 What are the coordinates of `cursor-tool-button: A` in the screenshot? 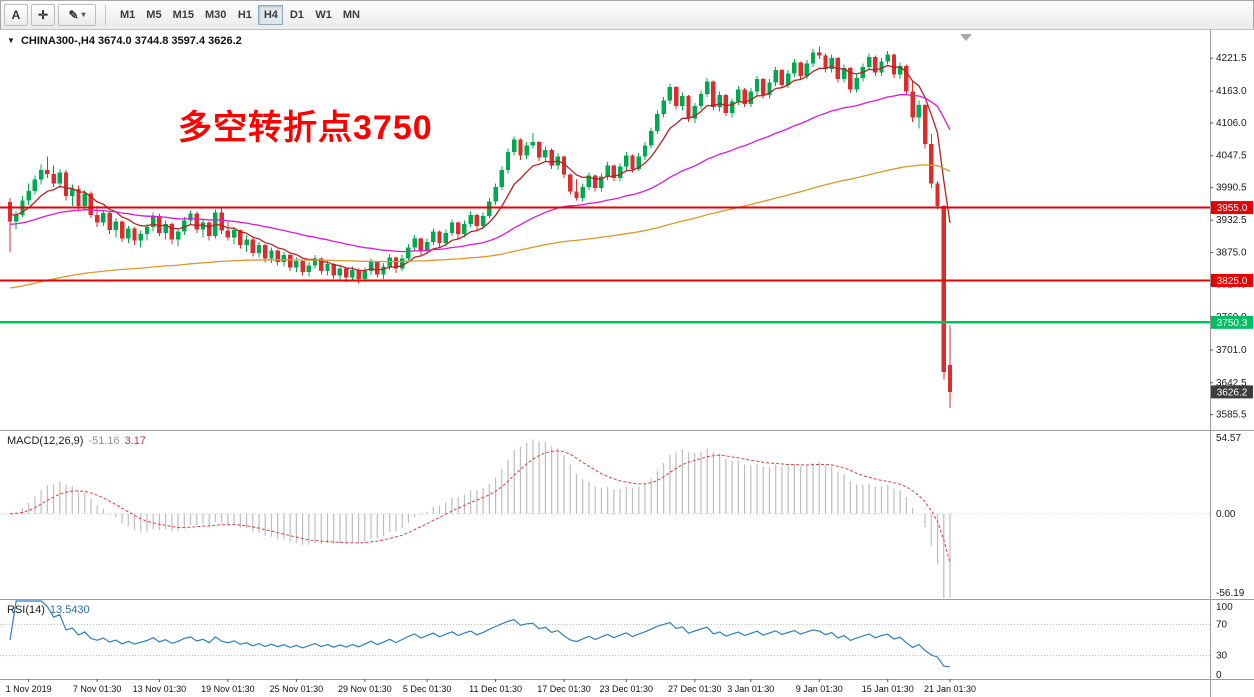 It's located at (16, 14).